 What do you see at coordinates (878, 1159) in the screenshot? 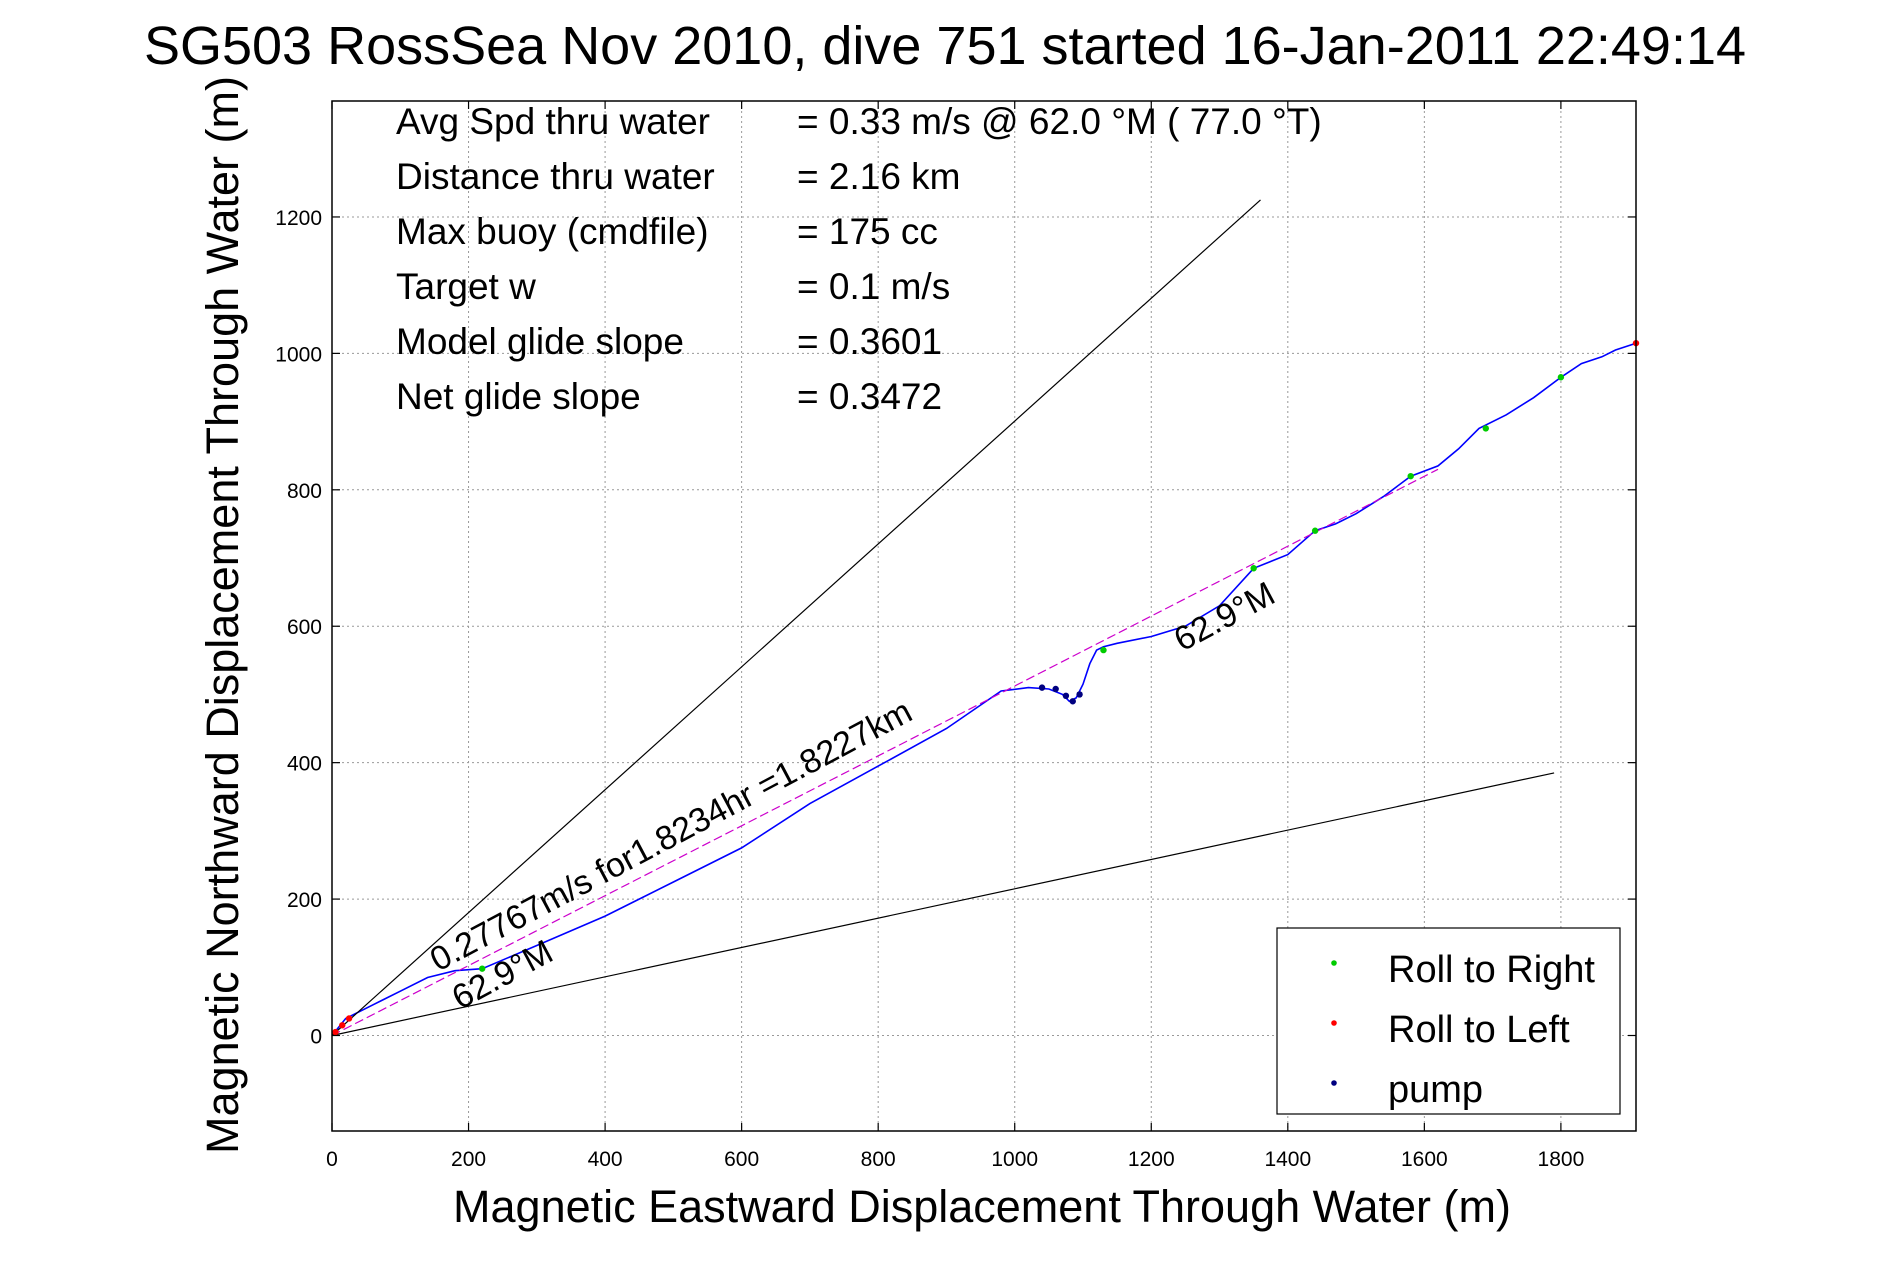
I see `x-tick-label: 800` at bounding box center [878, 1159].